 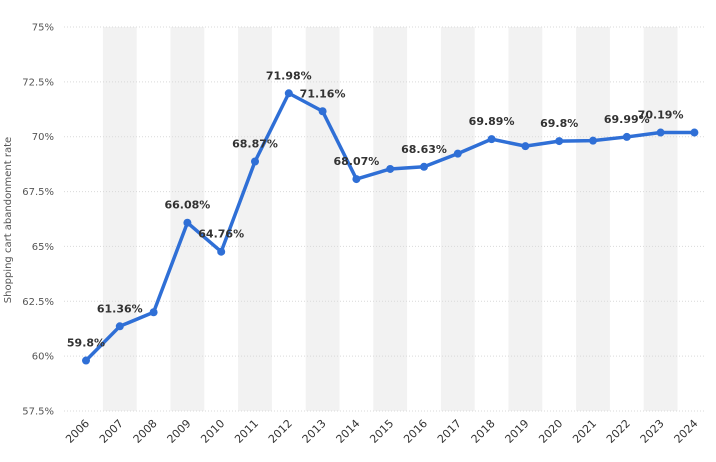 I want to click on data-label: 69.99%, so click(x=627, y=119).